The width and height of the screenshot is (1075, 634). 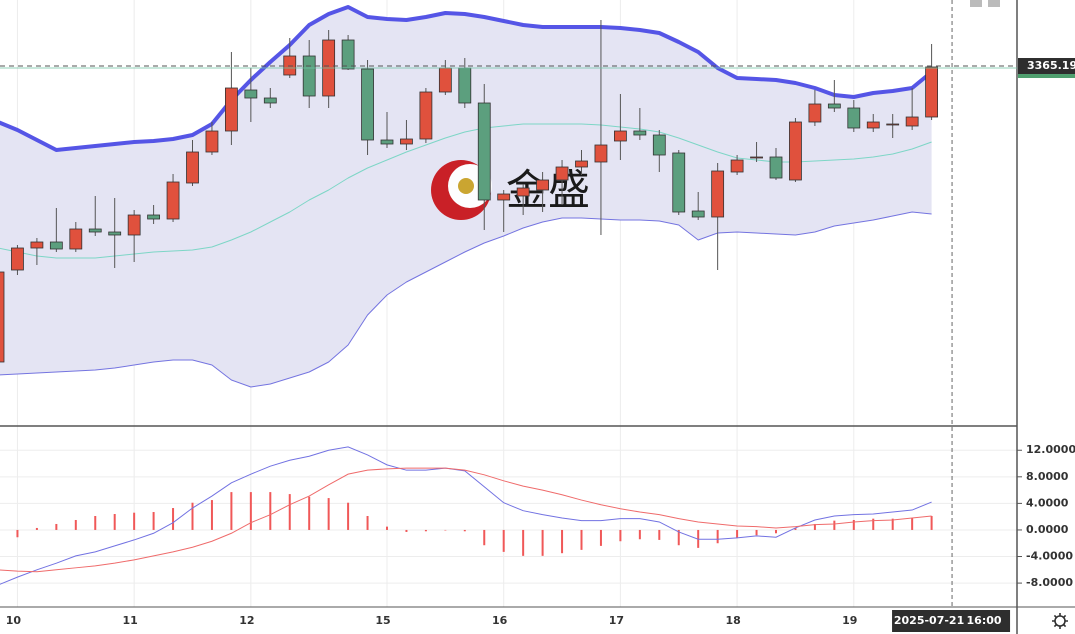 What do you see at coordinates (466, 186) in the screenshot?
I see `logo-ball` at bounding box center [466, 186].